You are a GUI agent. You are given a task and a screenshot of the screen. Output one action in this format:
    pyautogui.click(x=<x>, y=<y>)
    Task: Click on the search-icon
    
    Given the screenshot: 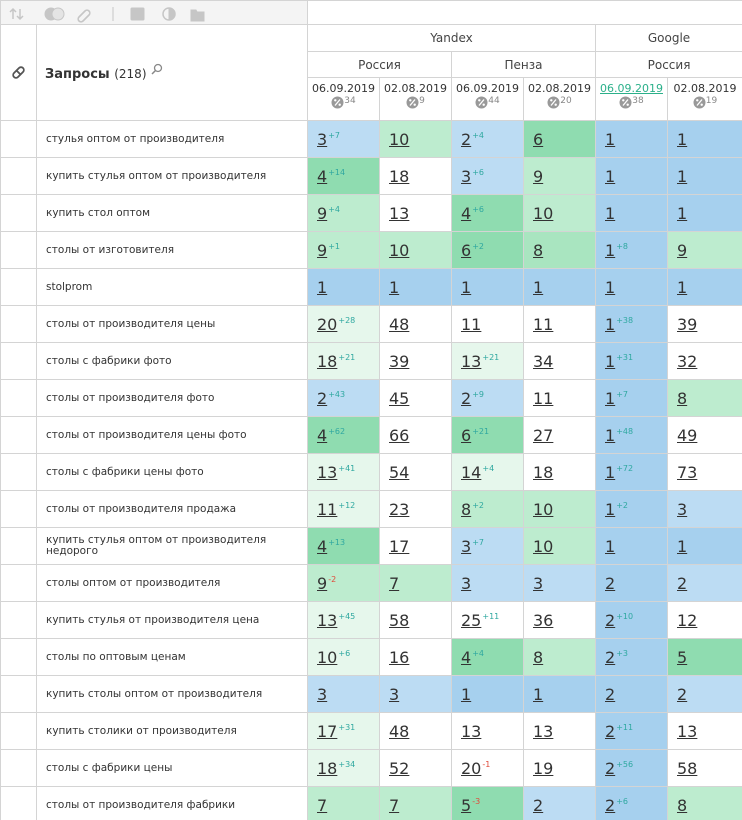 What is the action you would take?
    pyautogui.click(x=157, y=69)
    